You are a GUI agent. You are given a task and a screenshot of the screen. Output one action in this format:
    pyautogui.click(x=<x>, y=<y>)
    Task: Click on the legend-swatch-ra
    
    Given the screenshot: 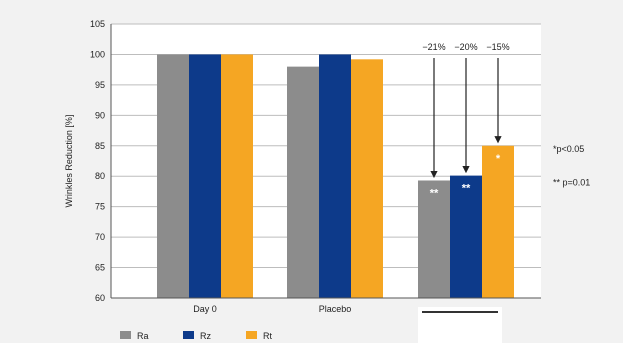 What is the action you would take?
    pyautogui.click(x=125, y=335)
    